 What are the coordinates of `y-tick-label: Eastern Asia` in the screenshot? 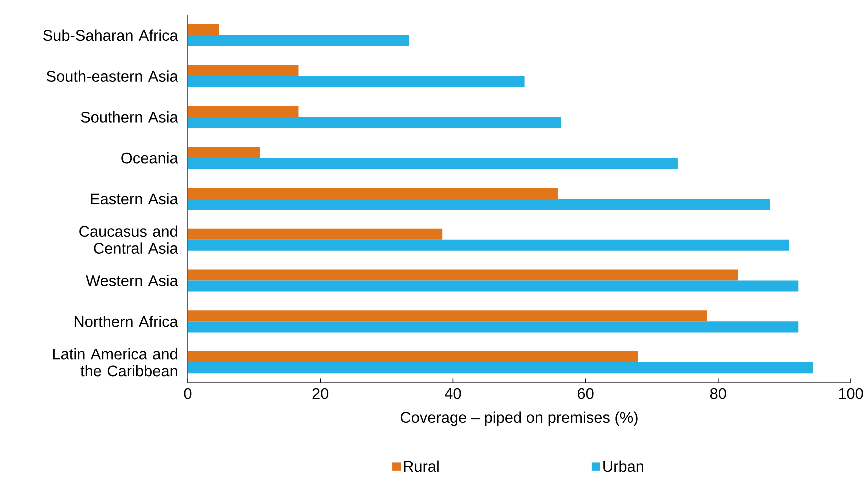 It's located at (134, 199).